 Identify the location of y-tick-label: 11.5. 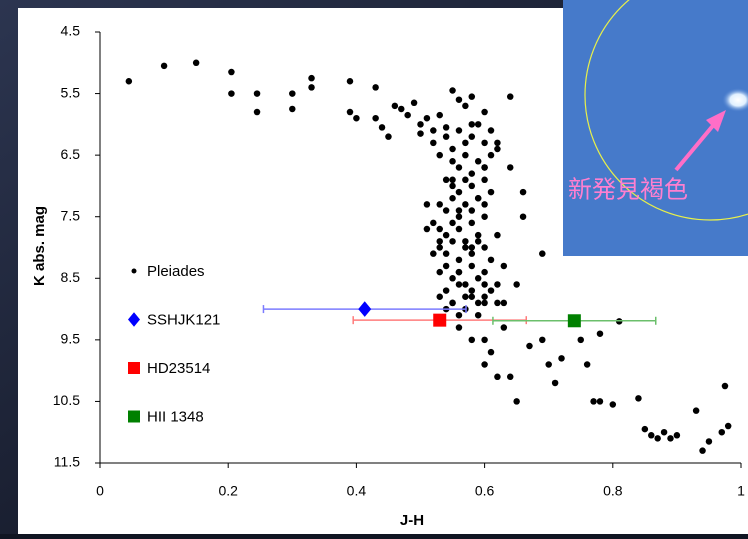
(67, 462).